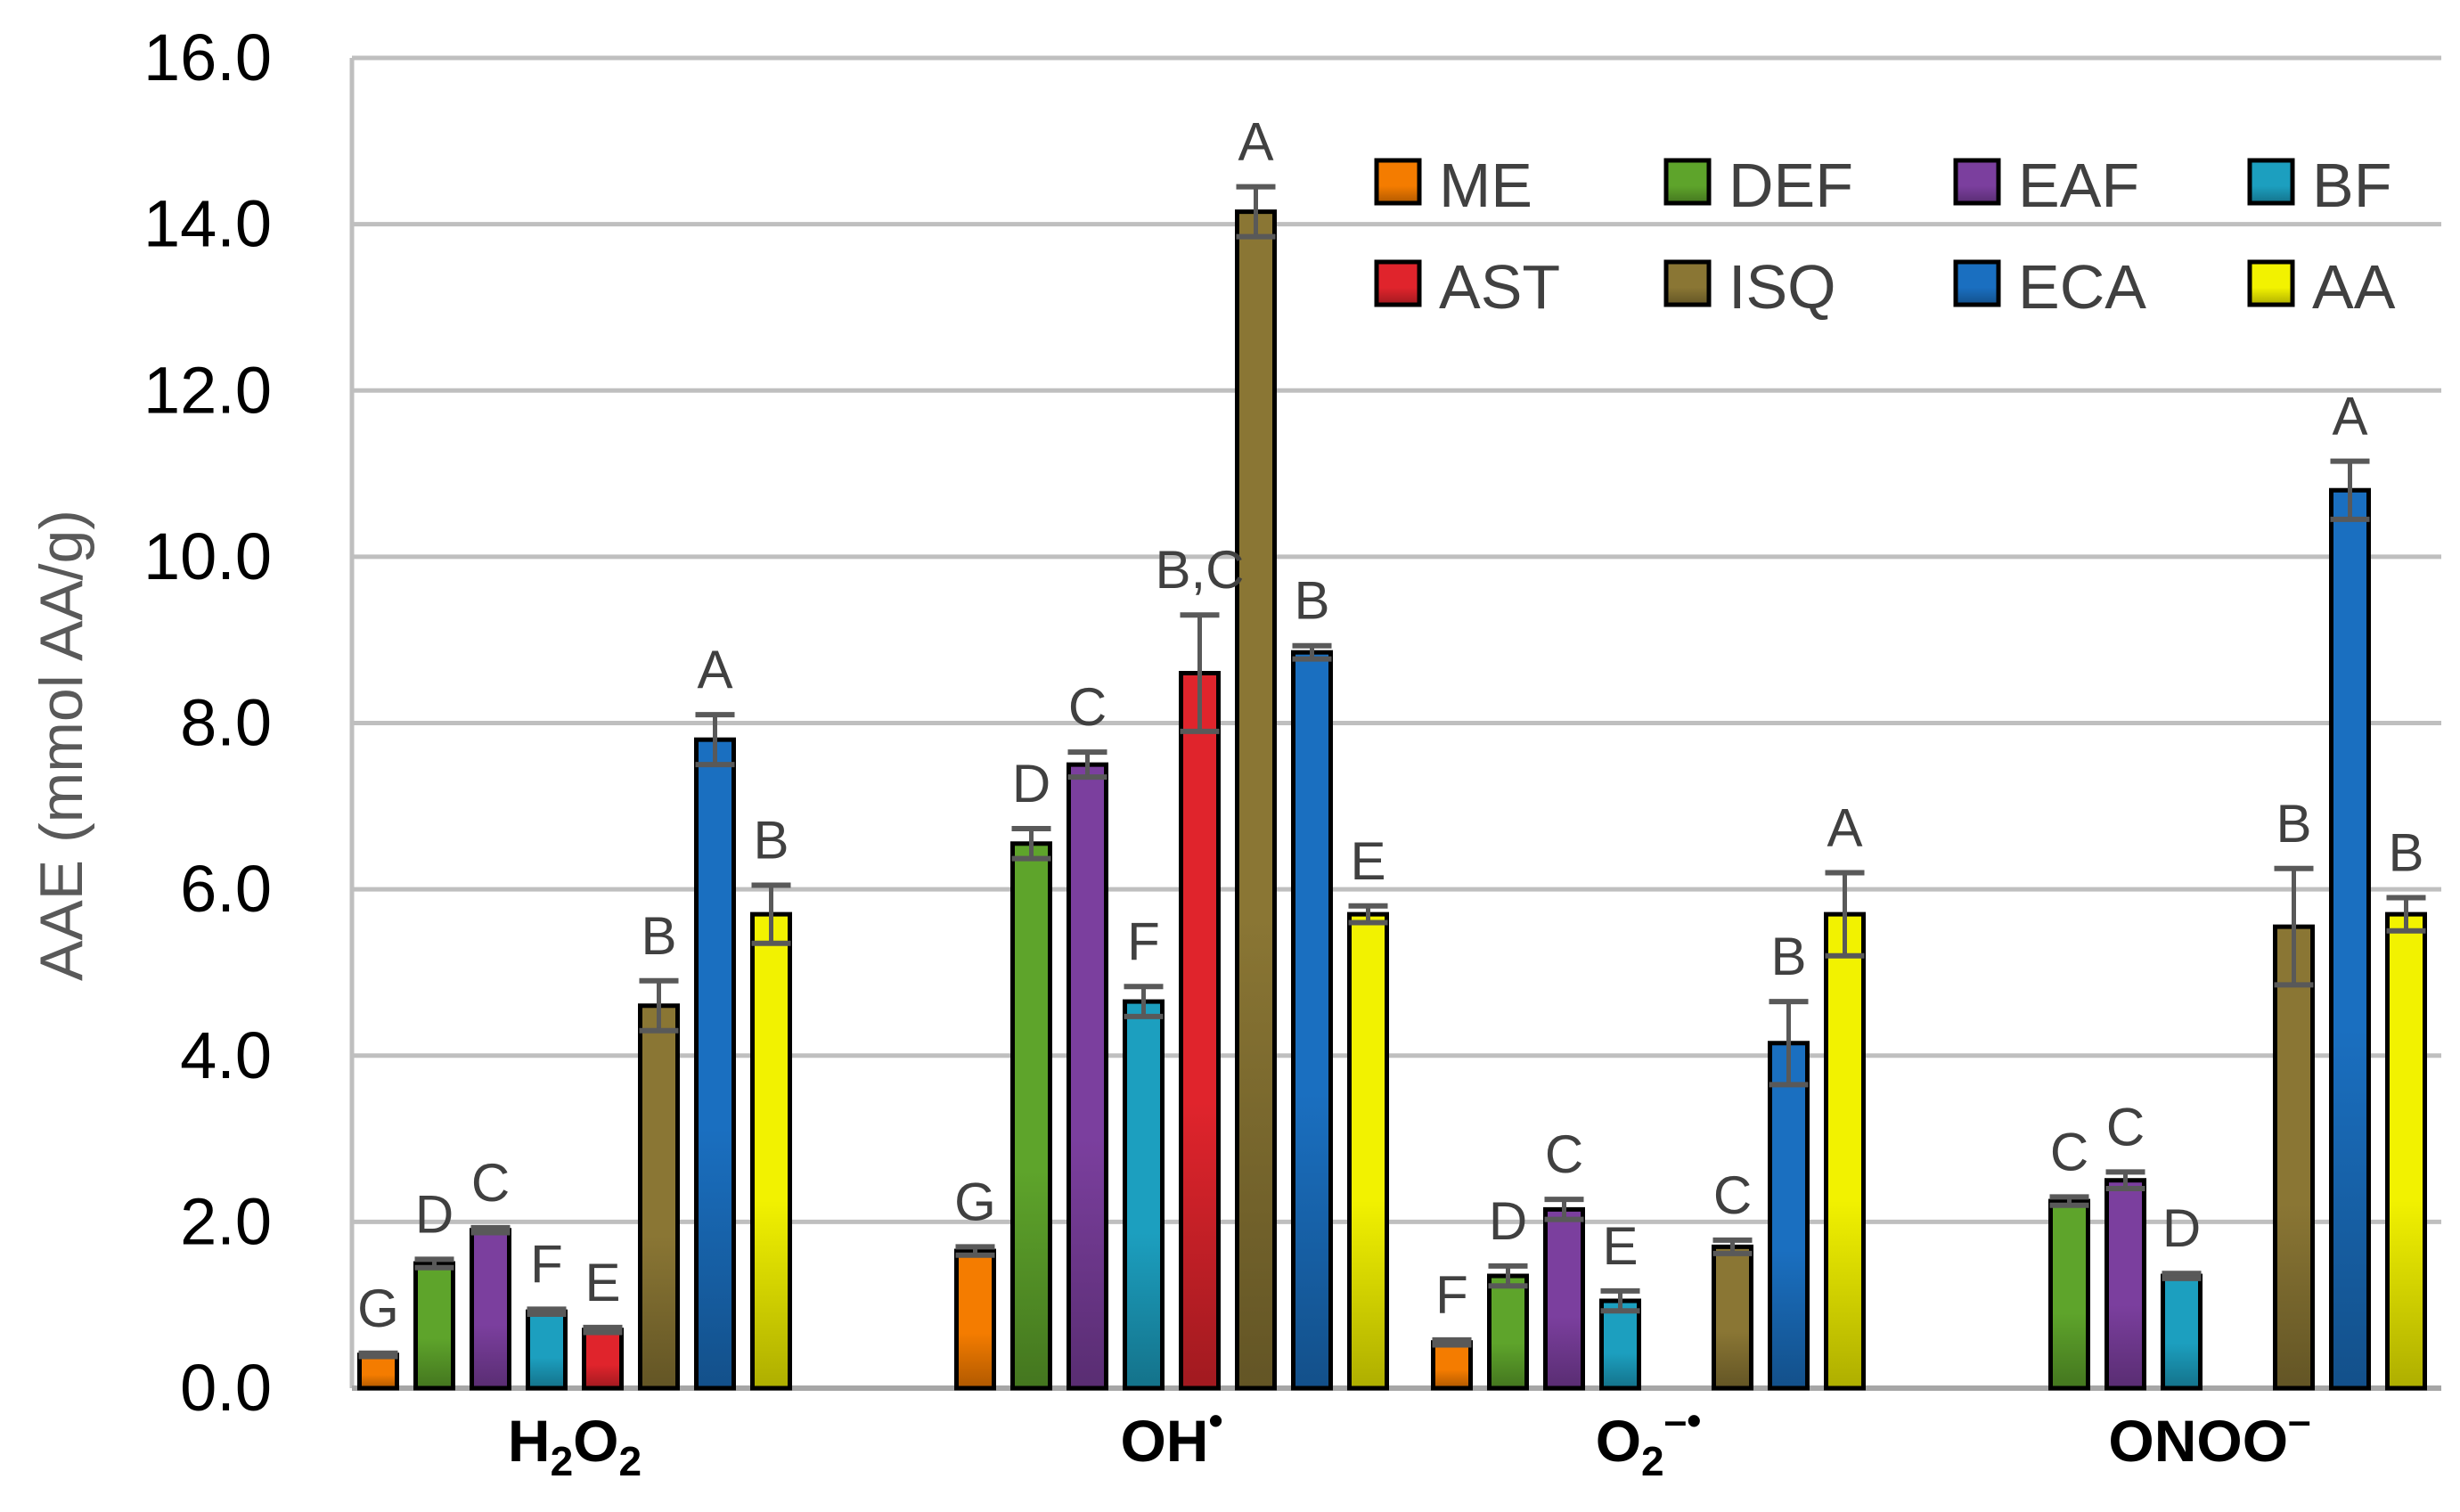 Image resolution: width=2460 pixels, height=1512 pixels. I want to click on legend-item-me: ME, so click(1453, 185).